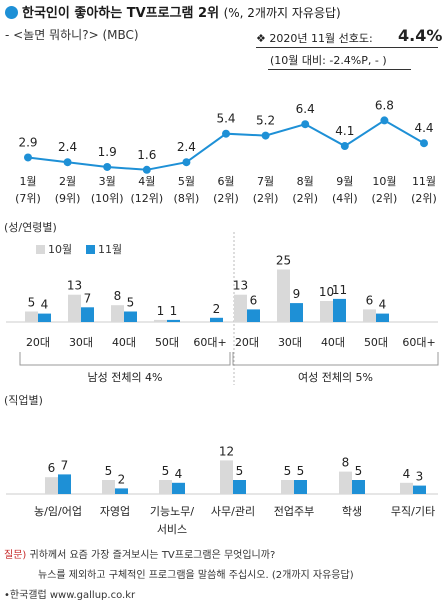  Describe the element at coordinates (297, 294) in the screenshot. I see `bar-value-label: 9` at that location.